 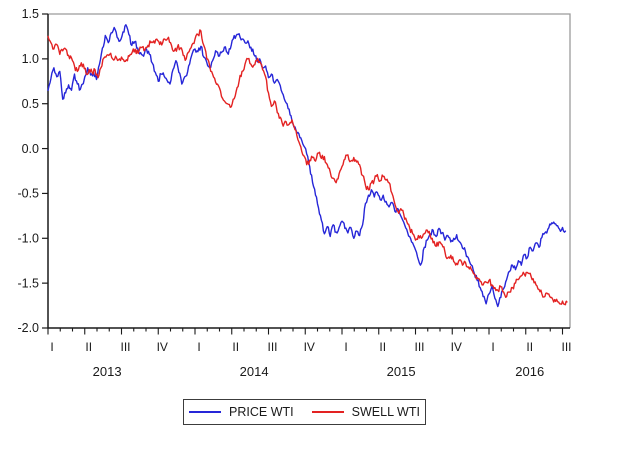 What do you see at coordinates (30, 14) in the screenshot?
I see `y-tick-label: 1.5` at bounding box center [30, 14].